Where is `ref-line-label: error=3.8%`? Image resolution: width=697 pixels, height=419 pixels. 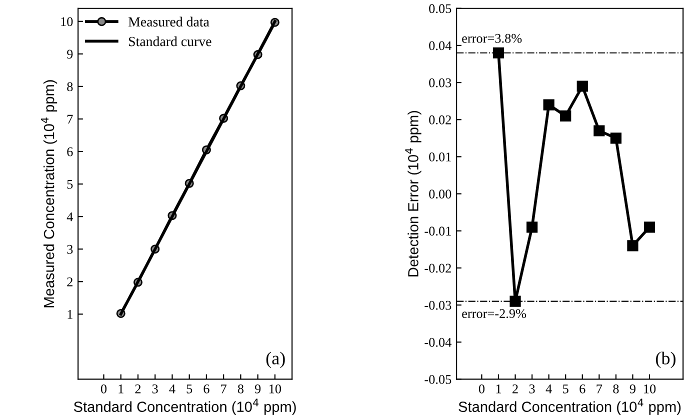 ref-line-label: error=3.8% is located at coordinates (492, 38).